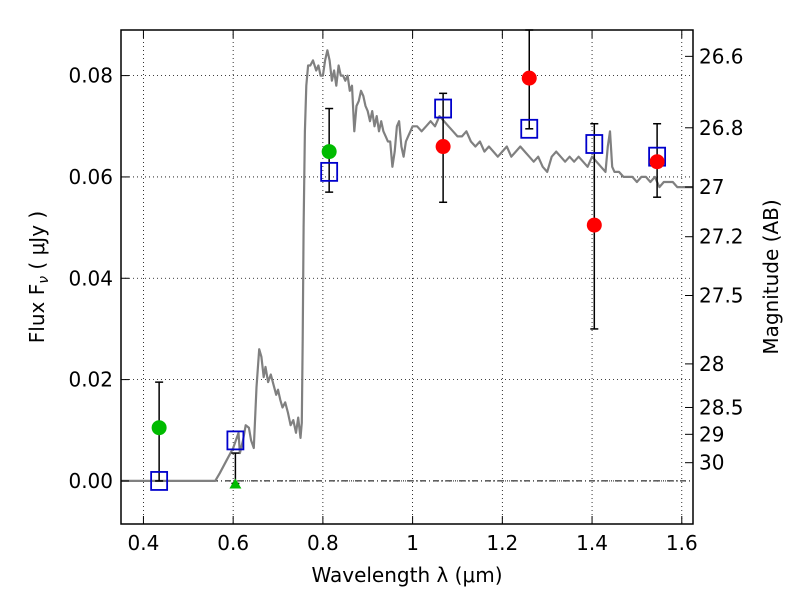 This screenshot has width=800, height=600. What do you see at coordinates (90, 177) in the screenshot?
I see `y-tick-label: 0.06` at bounding box center [90, 177].